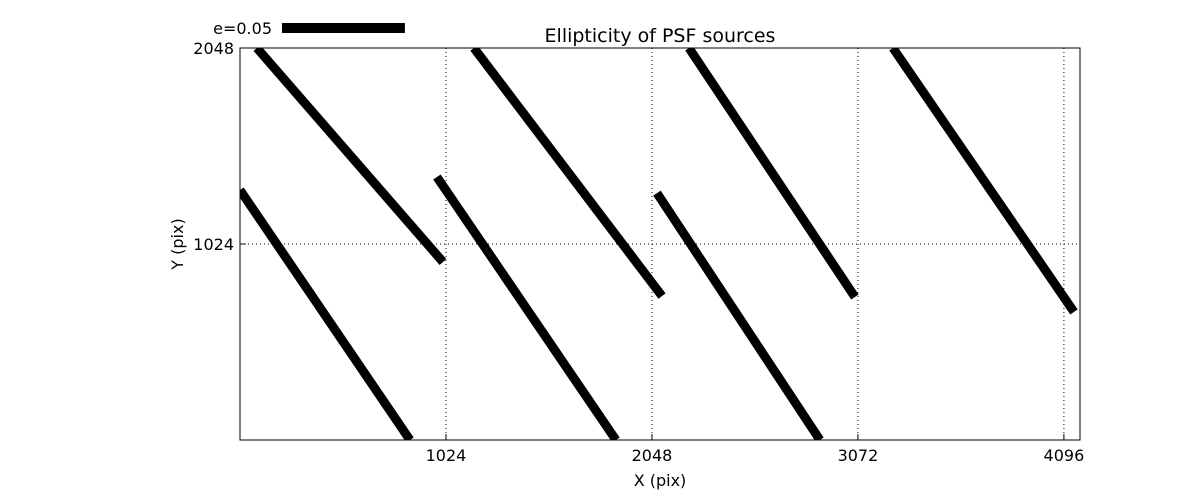 Image resolution: width=1200 pixels, height=490 pixels. Describe the element at coordinates (660, 36) in the screenshot. I see `chart-title: Ellipticity of PSF sources` at that location.